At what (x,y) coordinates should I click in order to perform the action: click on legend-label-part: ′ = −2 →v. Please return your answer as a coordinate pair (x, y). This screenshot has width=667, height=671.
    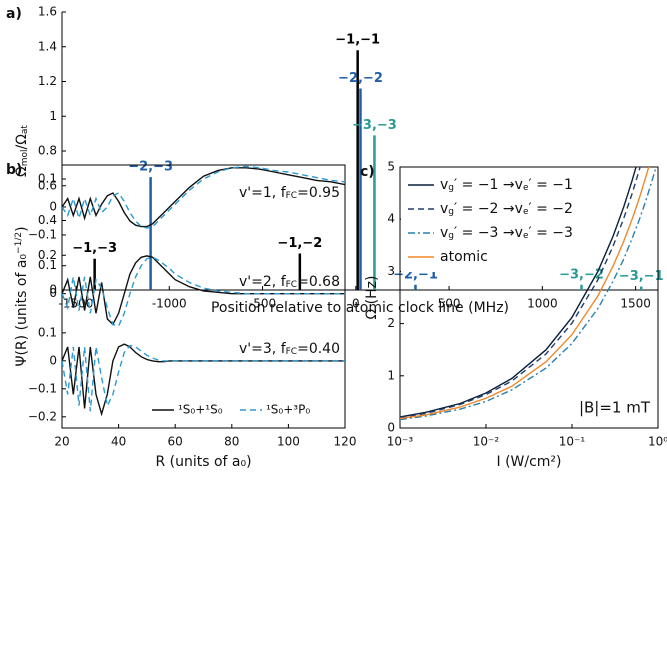
    Looking at the image, I should click on (488, 209).